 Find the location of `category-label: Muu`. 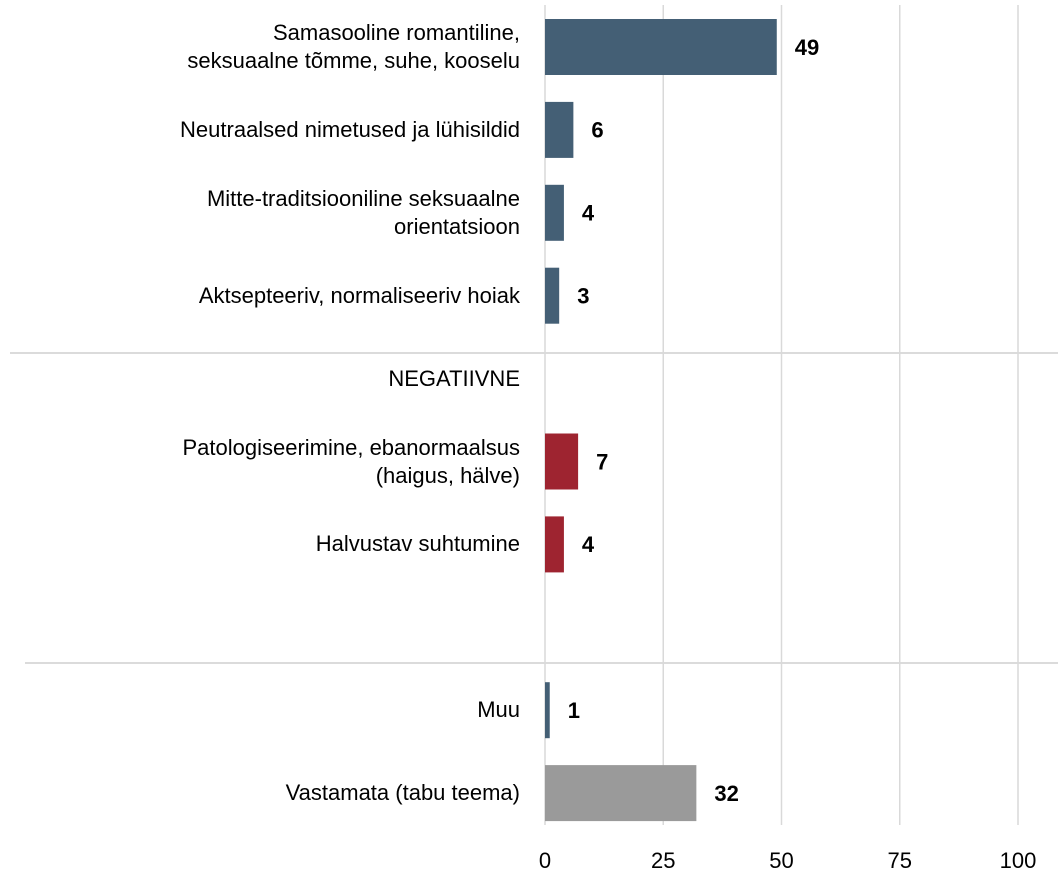

category-label: Muu is located at coordinates (498, 710).